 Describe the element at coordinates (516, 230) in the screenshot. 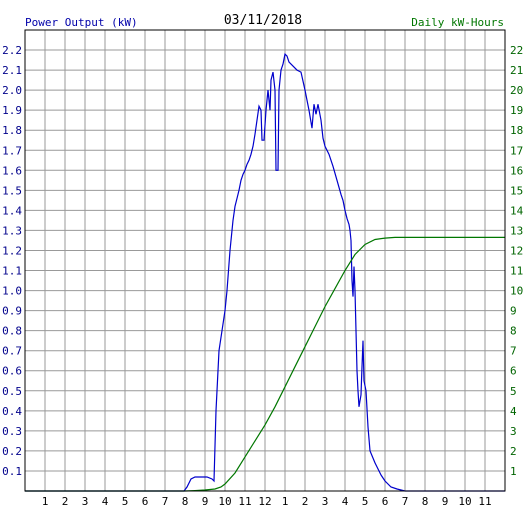

I see `y-tick-label-right: 13` at that location.